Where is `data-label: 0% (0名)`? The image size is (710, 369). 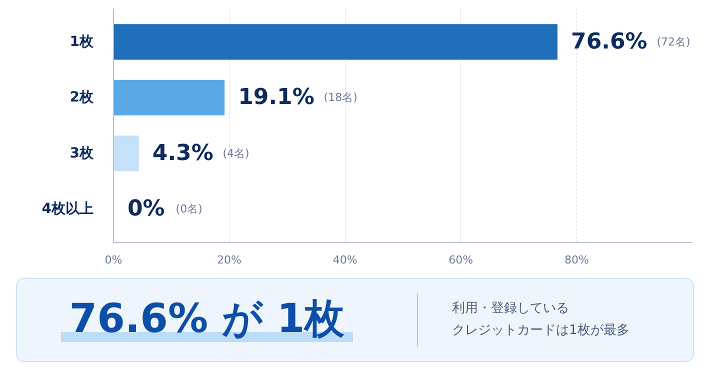
data-label: 0% (0名) is located at coordinates (165, 209).